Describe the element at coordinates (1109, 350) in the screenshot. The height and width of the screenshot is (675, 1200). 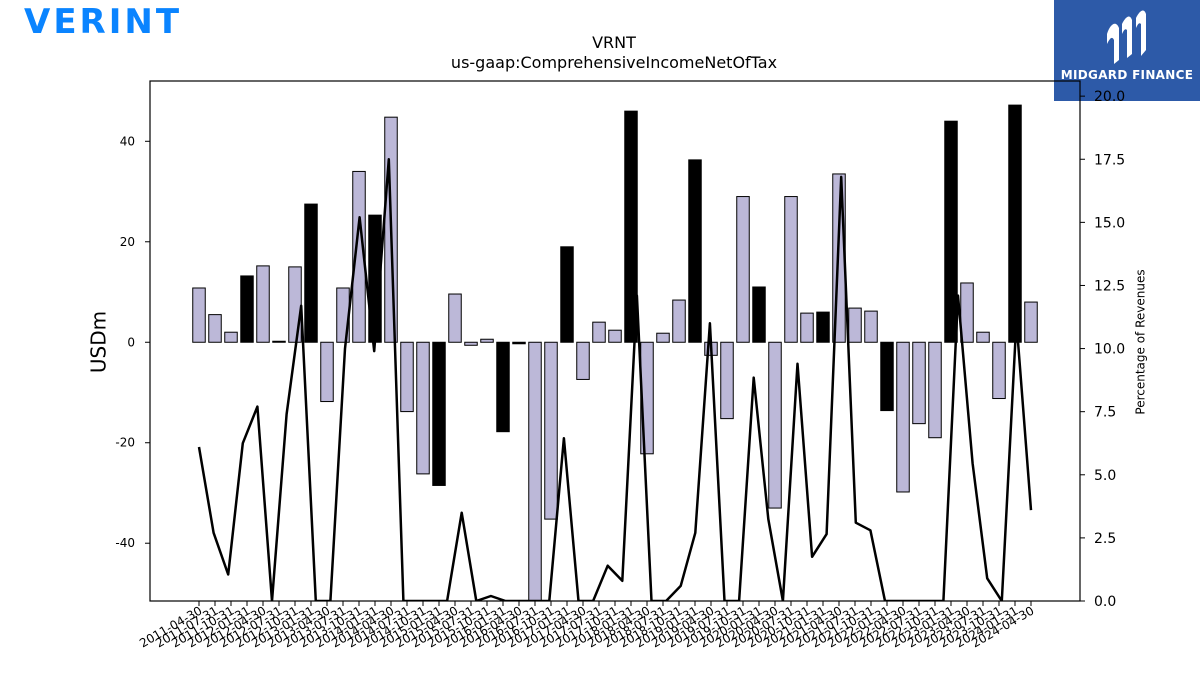
I see `y2-tick-label: 10.0` at that location.